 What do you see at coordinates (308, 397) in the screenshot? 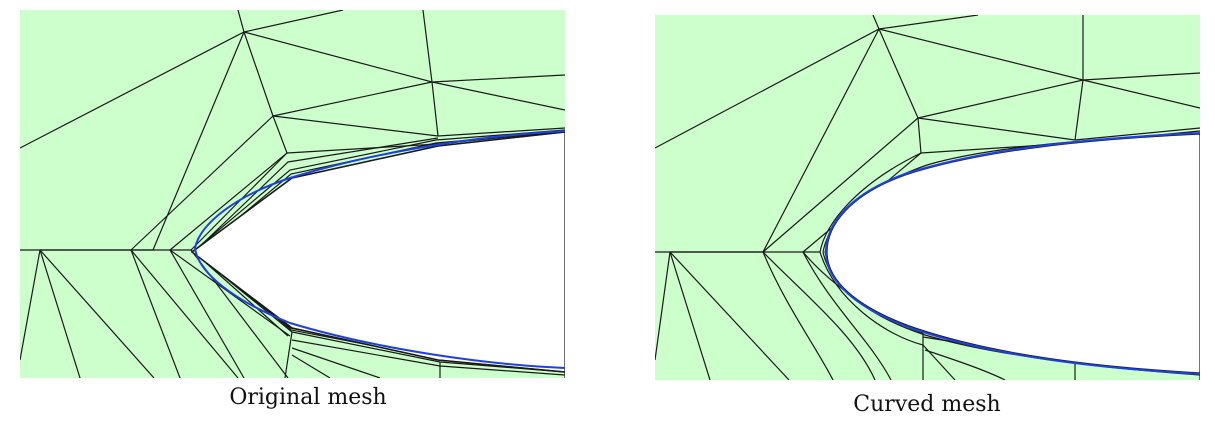
I see `original-mesh-caption: Original mesh` at bounding box center [308, 397].